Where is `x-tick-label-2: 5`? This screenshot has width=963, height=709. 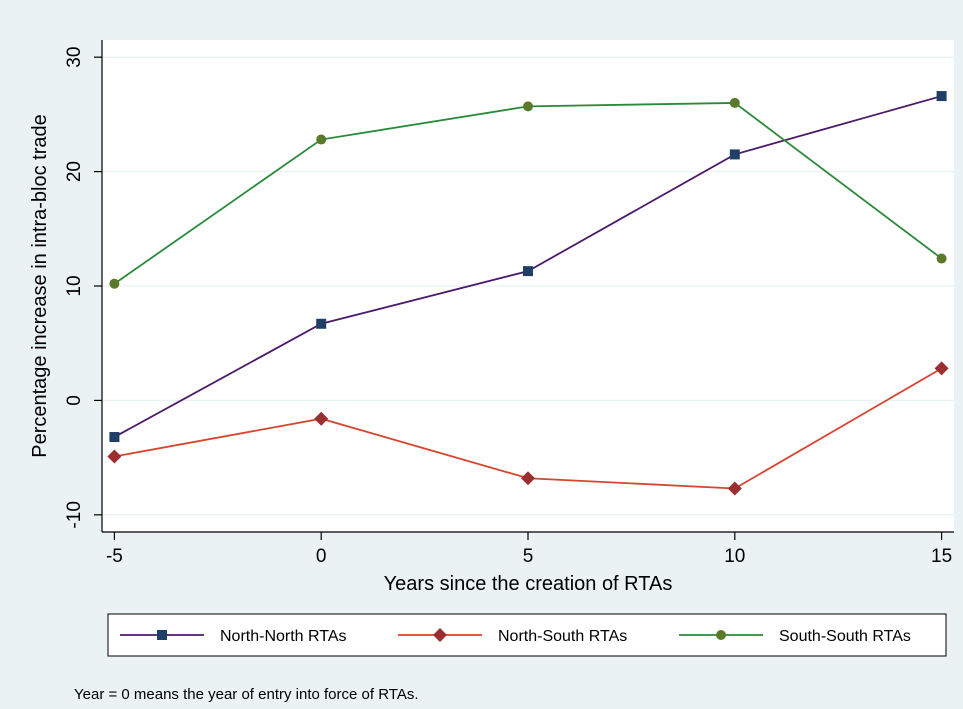 x-tick-label-2: 5 is located at coordinates (528, 556).